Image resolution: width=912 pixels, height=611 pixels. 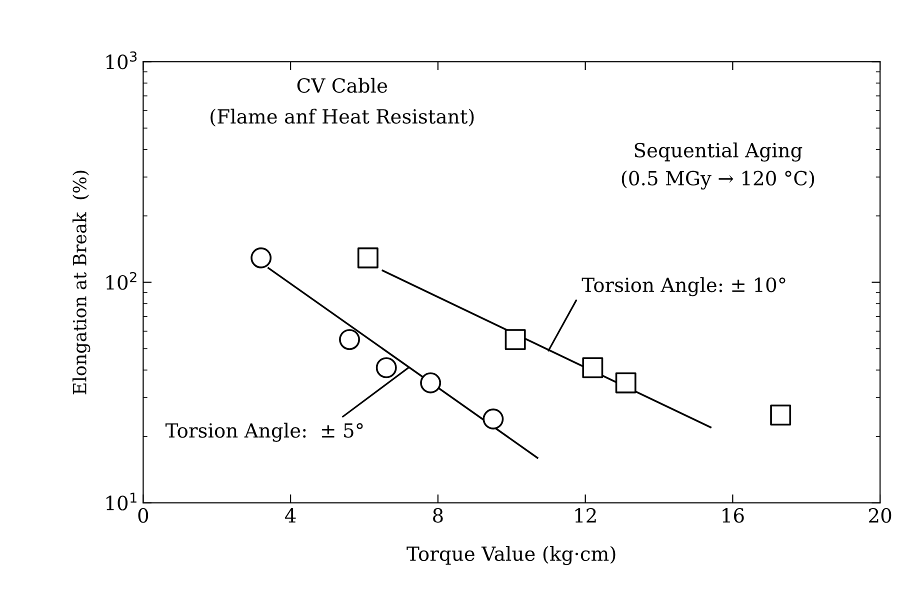 I want to click on annotation: Torsion Angle: ± 10°, so click(x=684, y=286).